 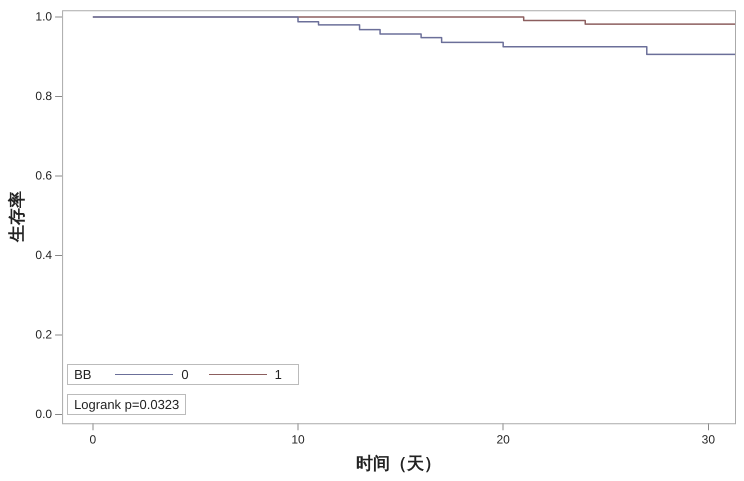 What do you see at coordinates (43, 334) in the screenshot?
I see `y-tick-label: 0.2` at bounding box center [43, 334].